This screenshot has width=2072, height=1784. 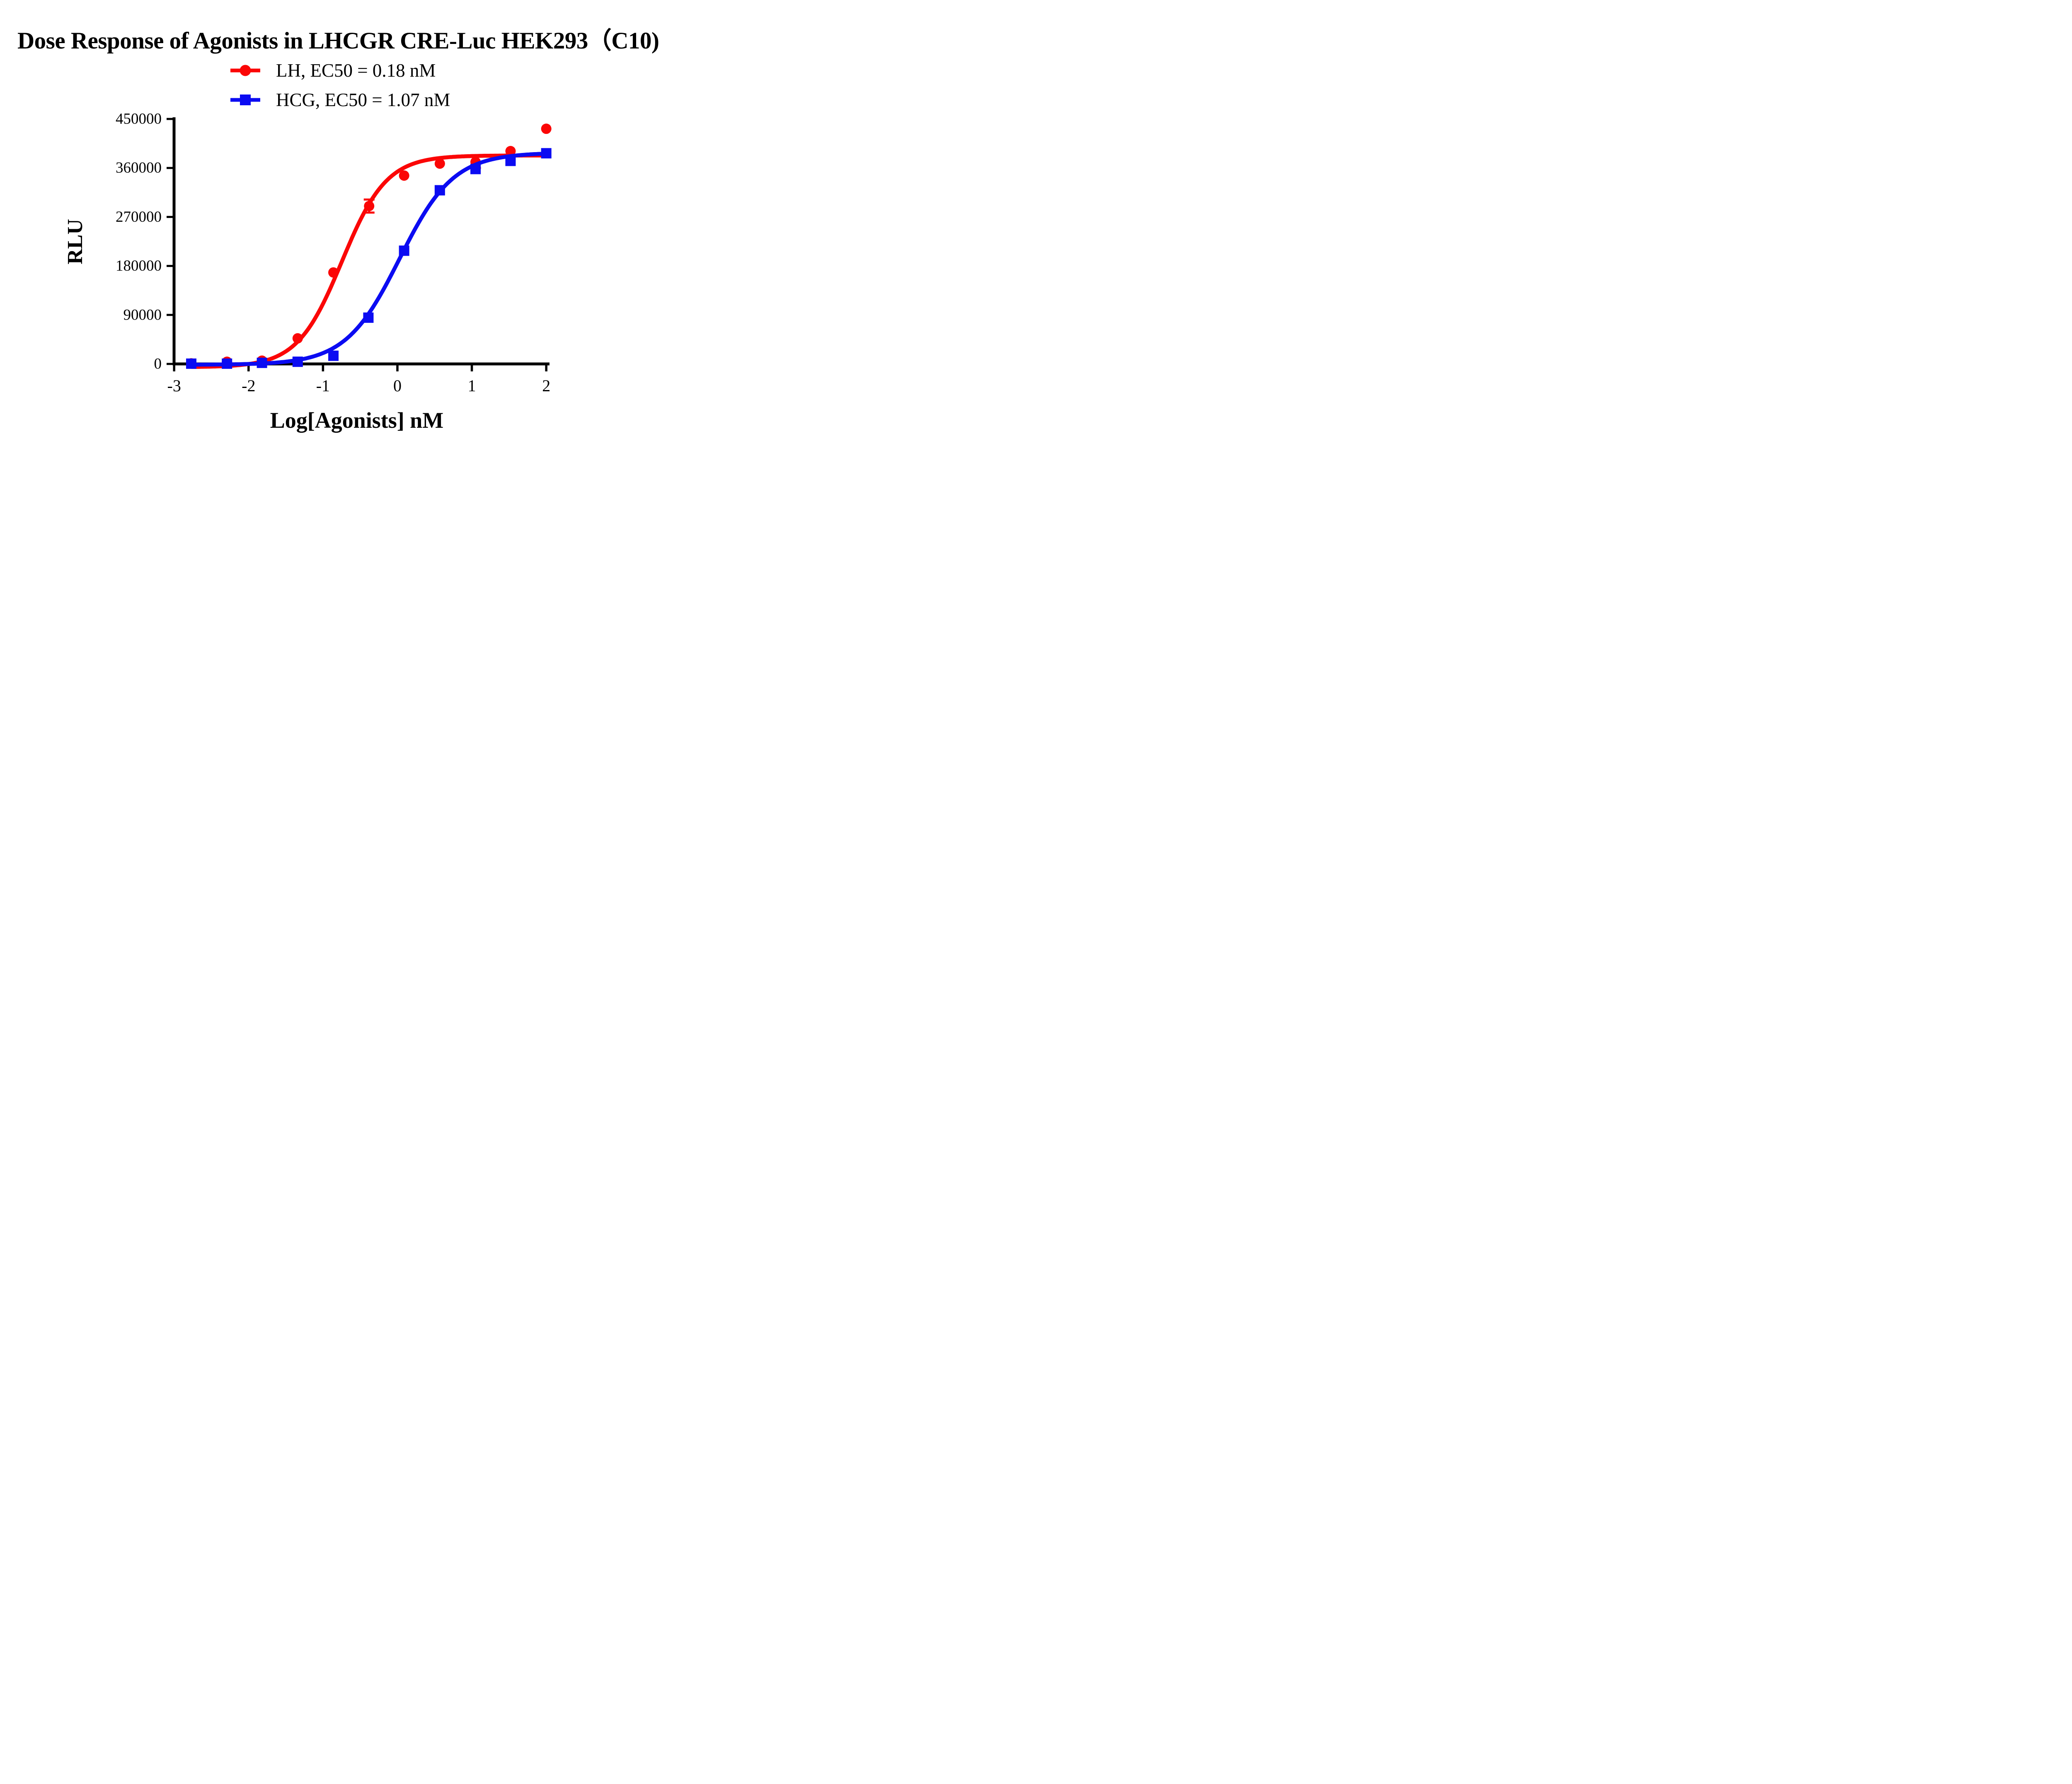 What do you see at coordinates (174, 385) in the screenshot?
I see `x-tick-label: -3` at bounding box center [174, 385].